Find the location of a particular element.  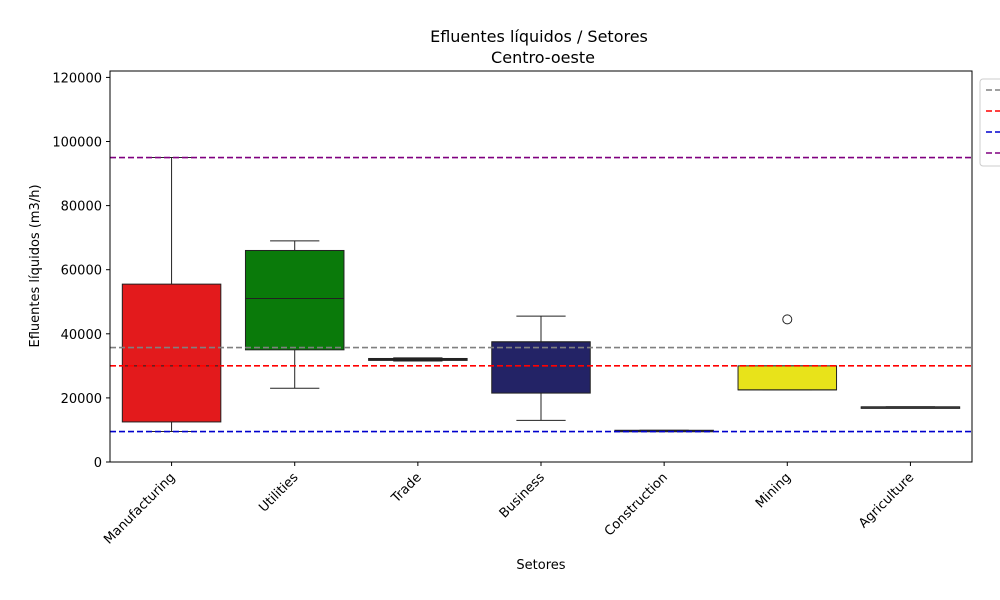

box-mining is located at coordinates (787, 352).